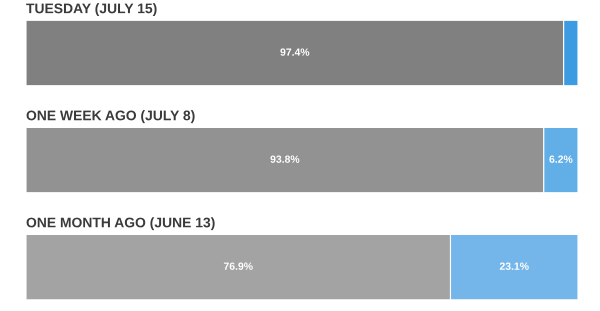 This screenshot has width=600, height=311. Describe the element at coordinates (120, 223) in the screenshot. I see `y-tick-label: ONE MONTH AGO (JUNE 13)` at that location.